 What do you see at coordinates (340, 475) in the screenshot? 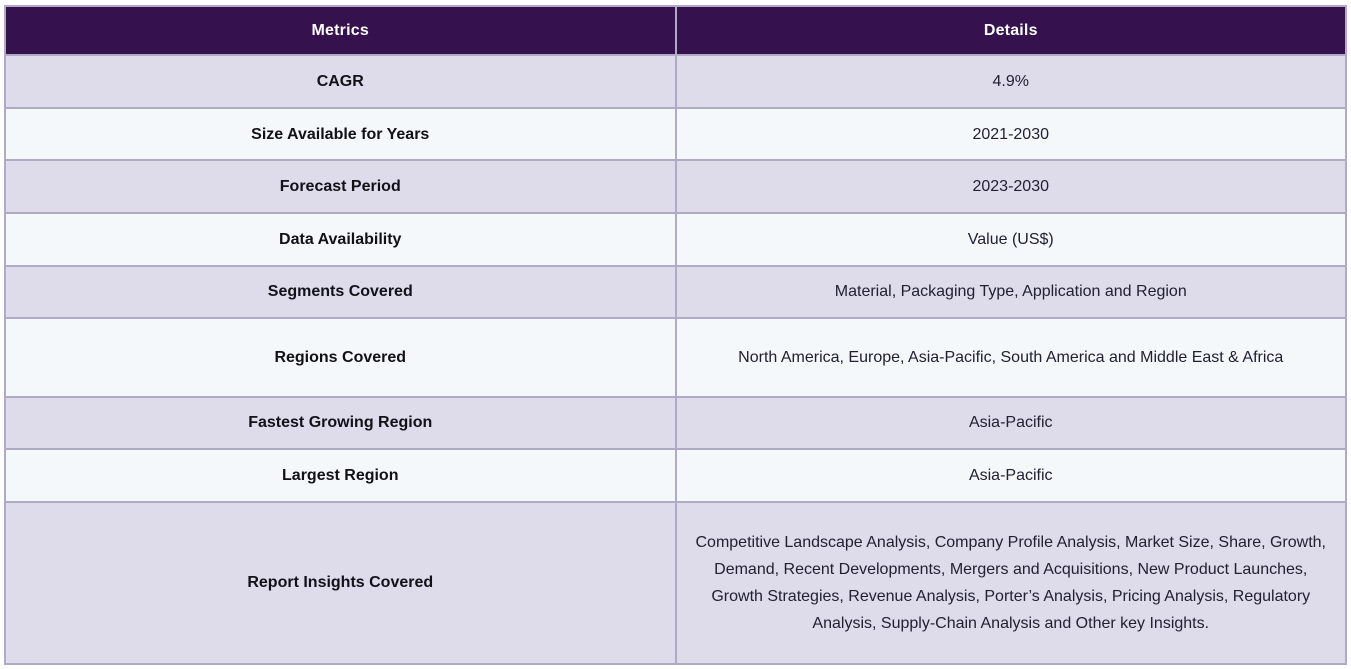
I see `metric-cell: Largest Region` at bounding box center [340, 475].